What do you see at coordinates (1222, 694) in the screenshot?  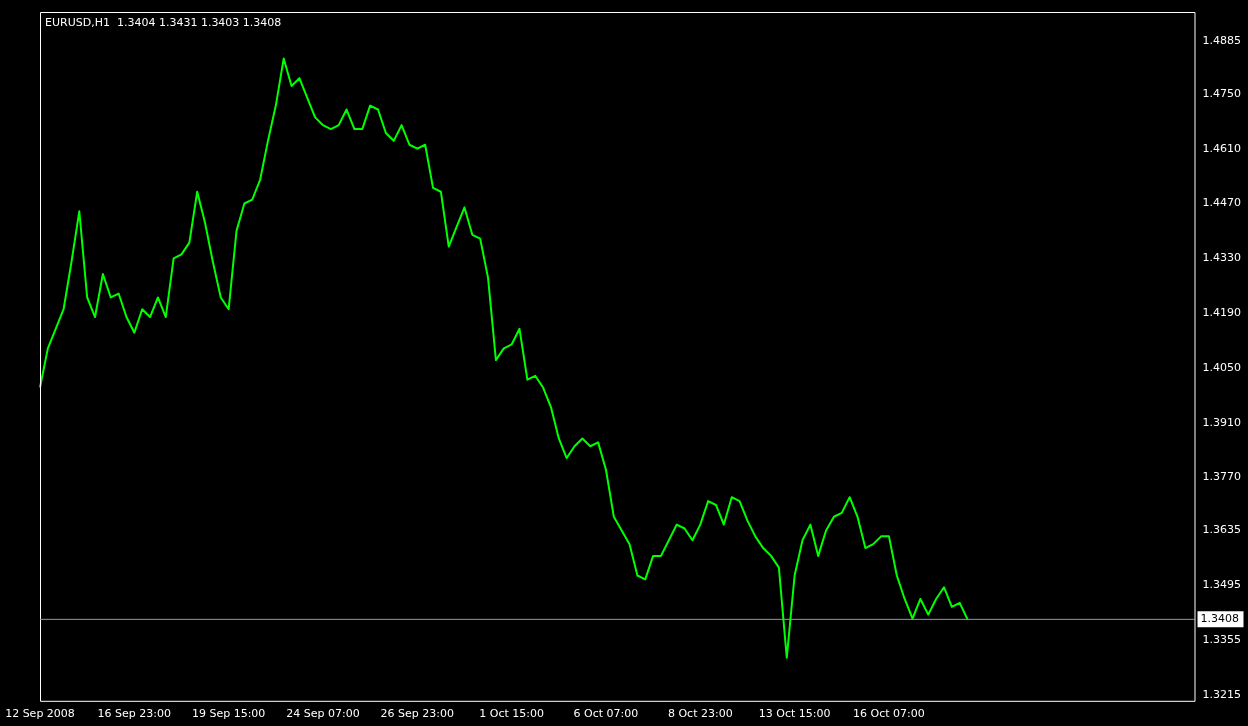 I see `y-tick-label: 1.3215` at bounding box center [1222, 694].